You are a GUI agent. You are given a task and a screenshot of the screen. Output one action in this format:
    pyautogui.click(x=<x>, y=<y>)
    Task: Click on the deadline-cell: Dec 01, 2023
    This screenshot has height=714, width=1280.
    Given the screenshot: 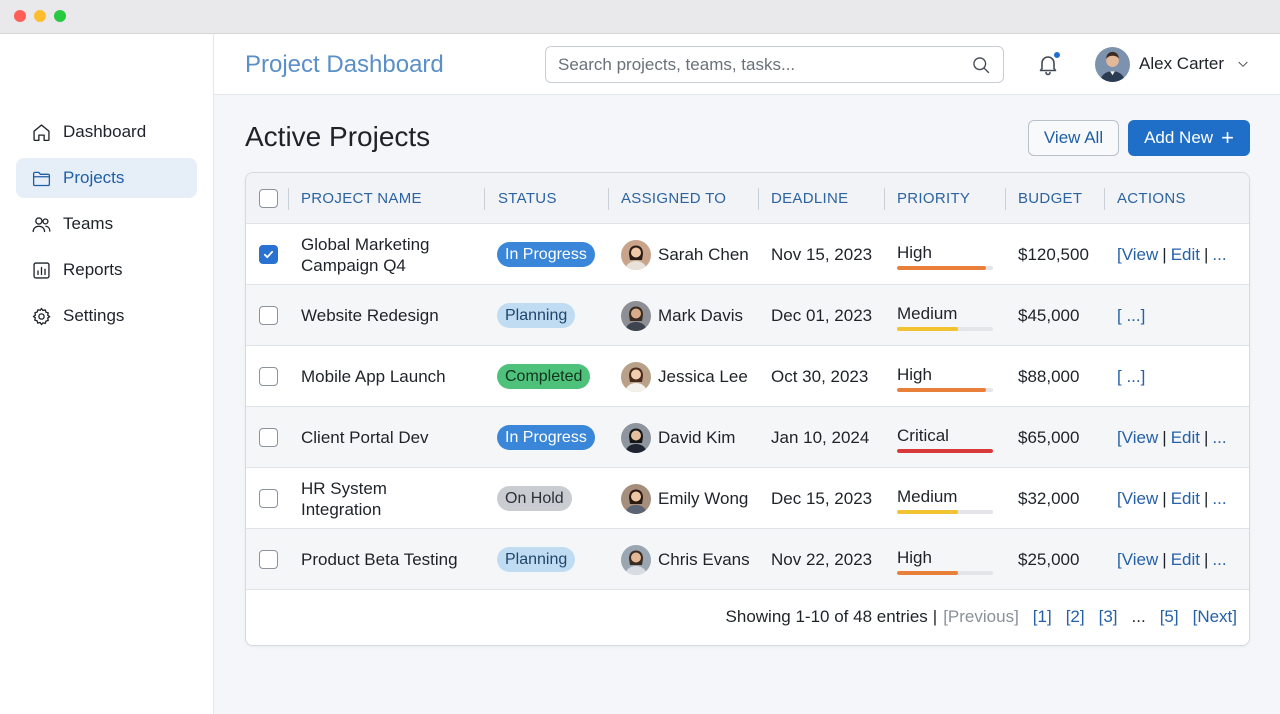 What is the action you would take?
    pyautogui.click(x=822, y=315)
    